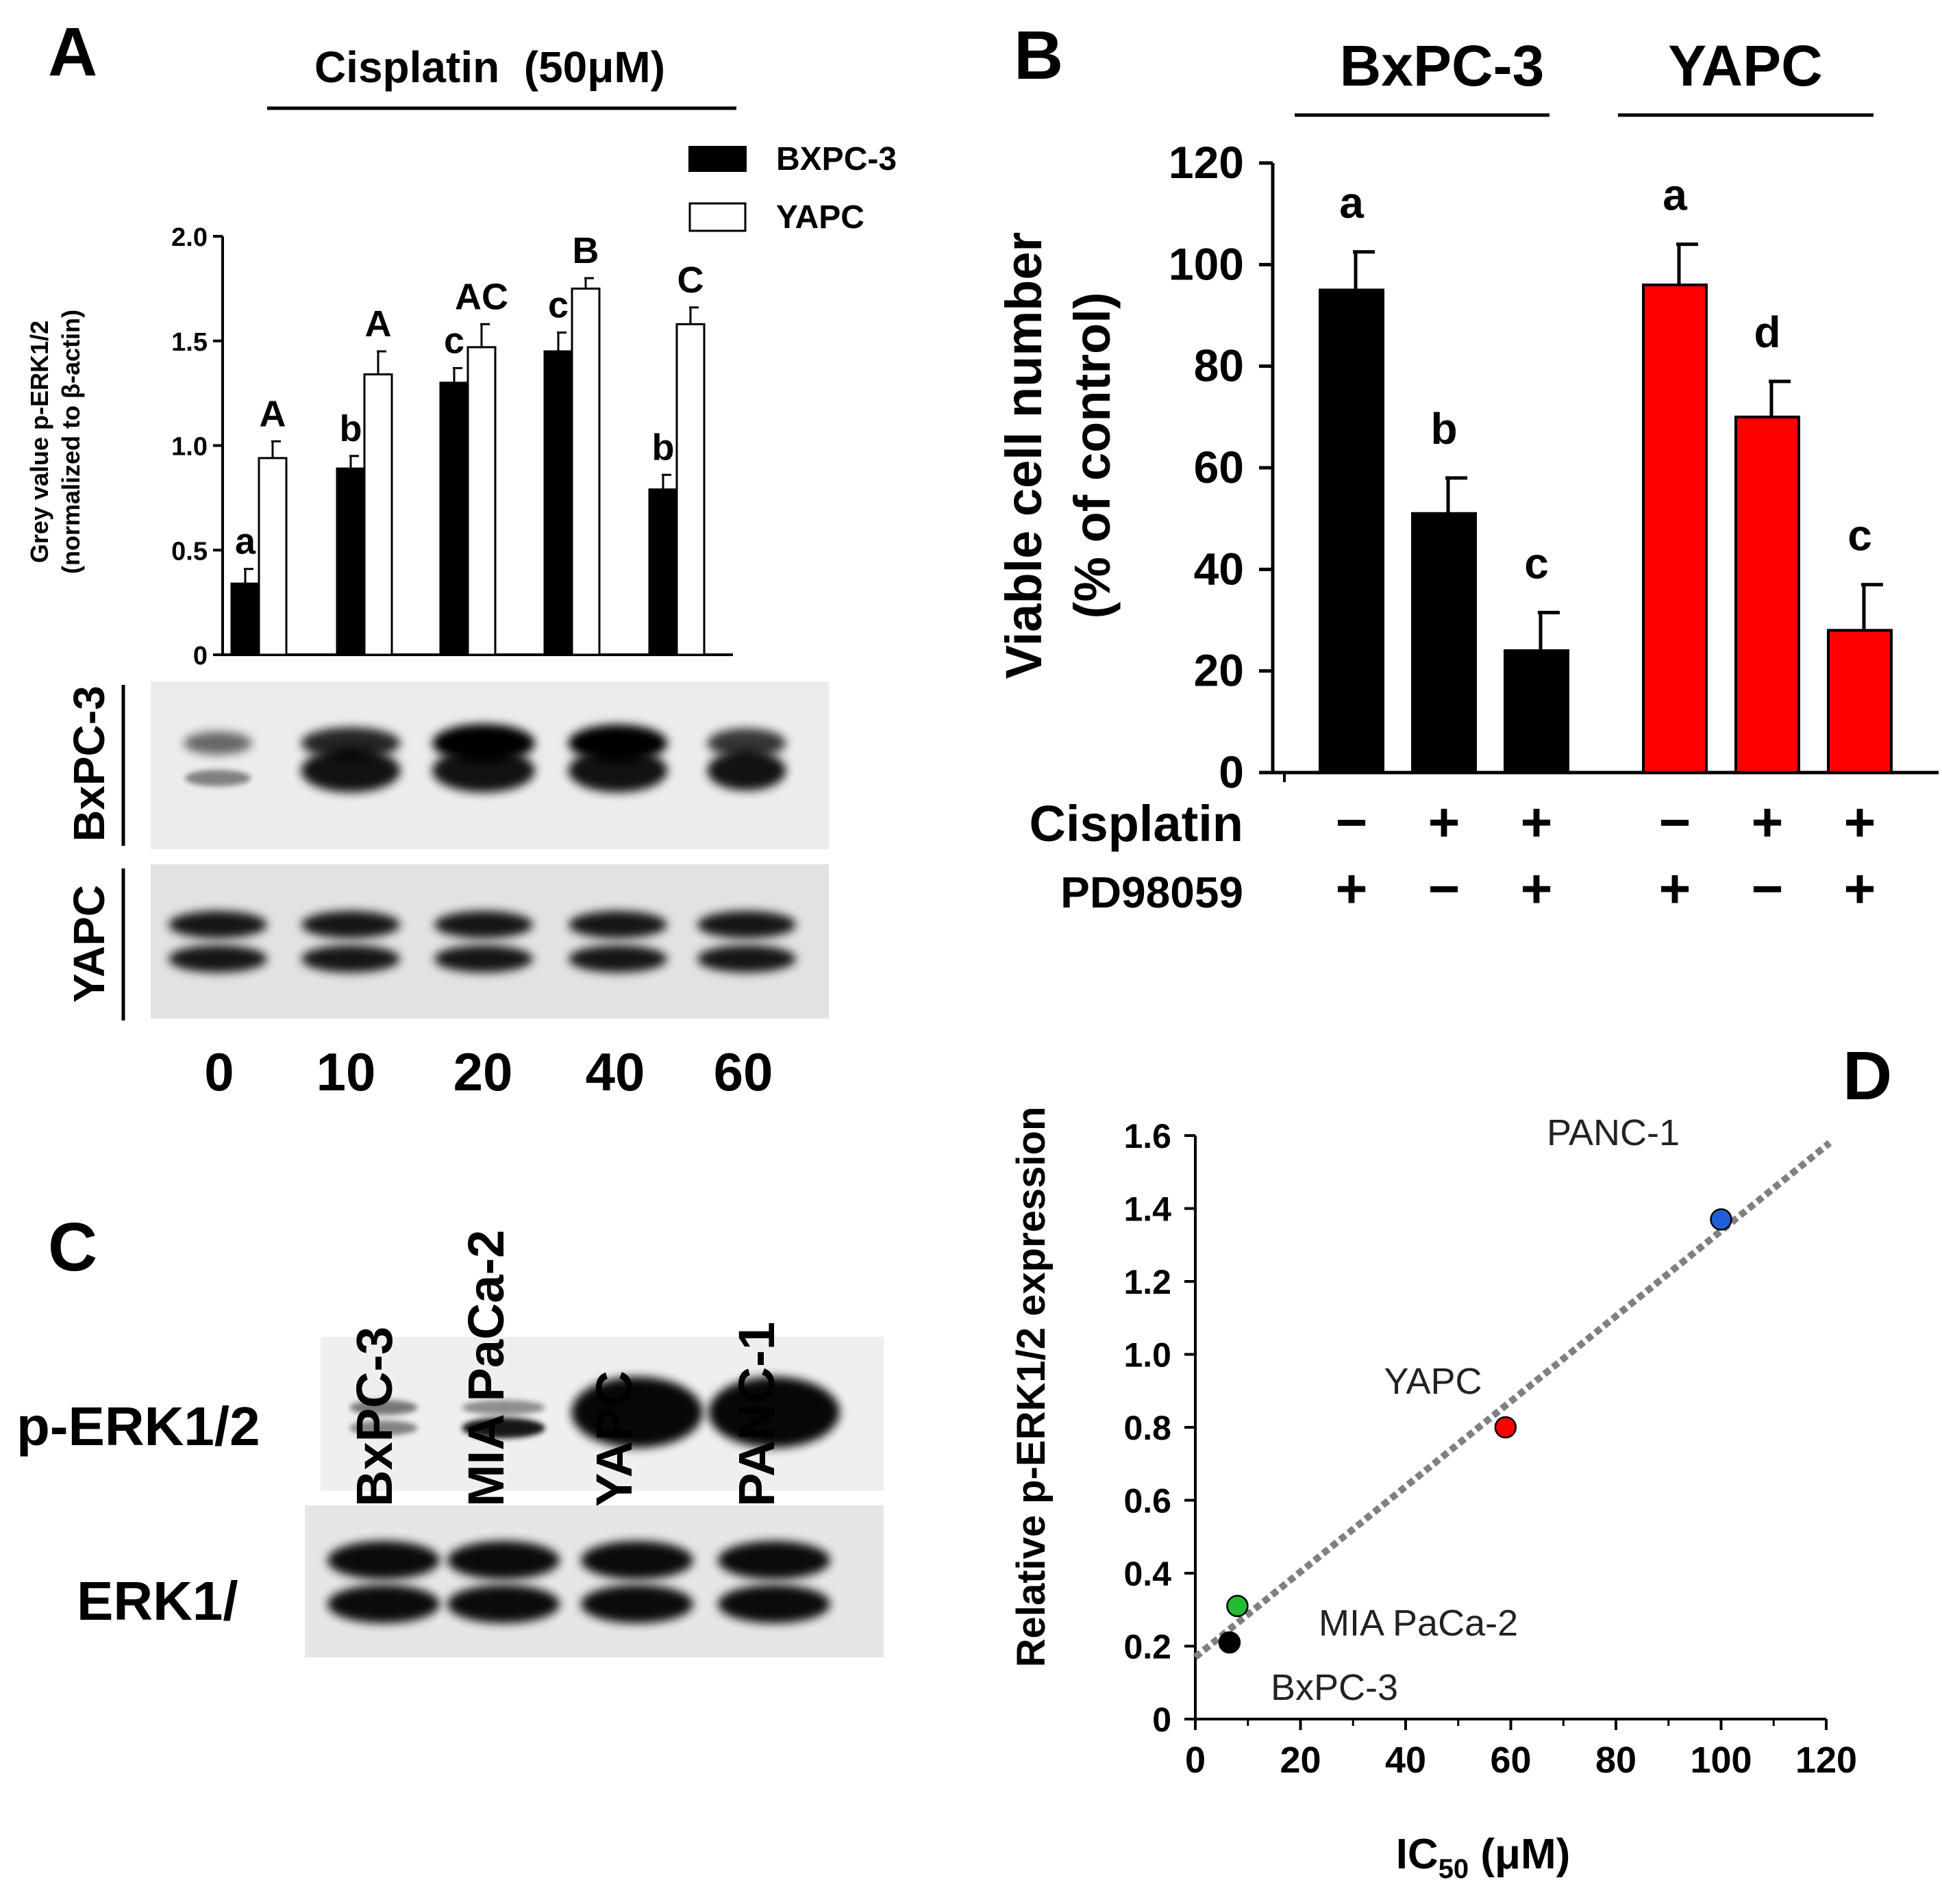 This screenshot has width=1942, height=1904. What do you see at coordinates (1510, 1760) in the screenshot?
I see `d-x-tick-label: 60` at bounding box center [1510, 1760].